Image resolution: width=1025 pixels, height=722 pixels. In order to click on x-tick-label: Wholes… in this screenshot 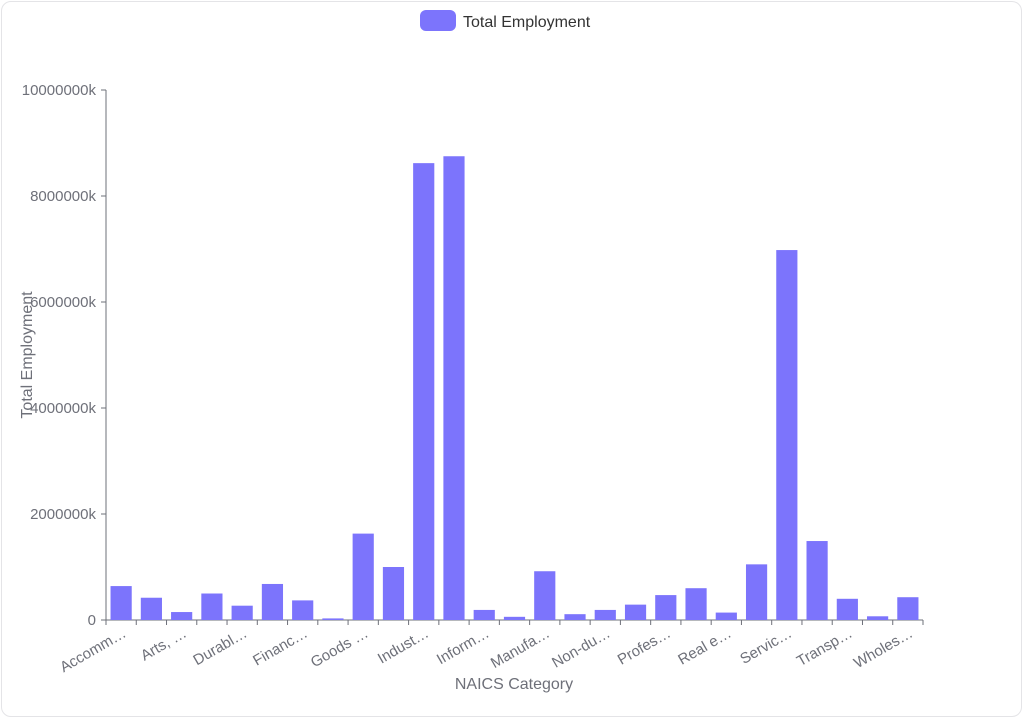, I will do `click(883, 648)`.